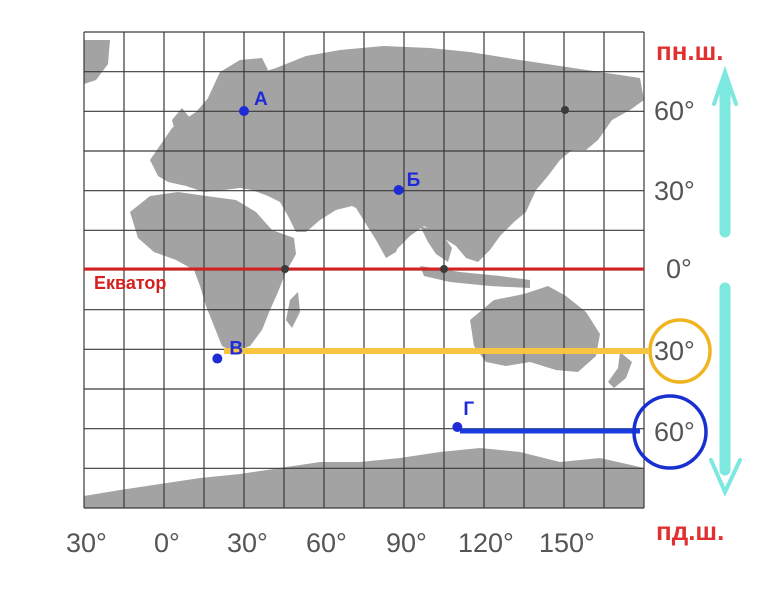 This screenshot has width=760, height=596. I want to click on lon-label: 150°, so click(567, 543).